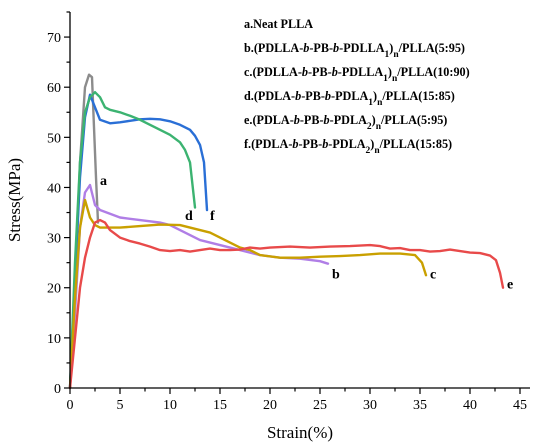 This screenshot has width=536, height=442. Describe the element at coordinates (520, 405) in the screenshot. I see `x-tick-label: 45` at that location.